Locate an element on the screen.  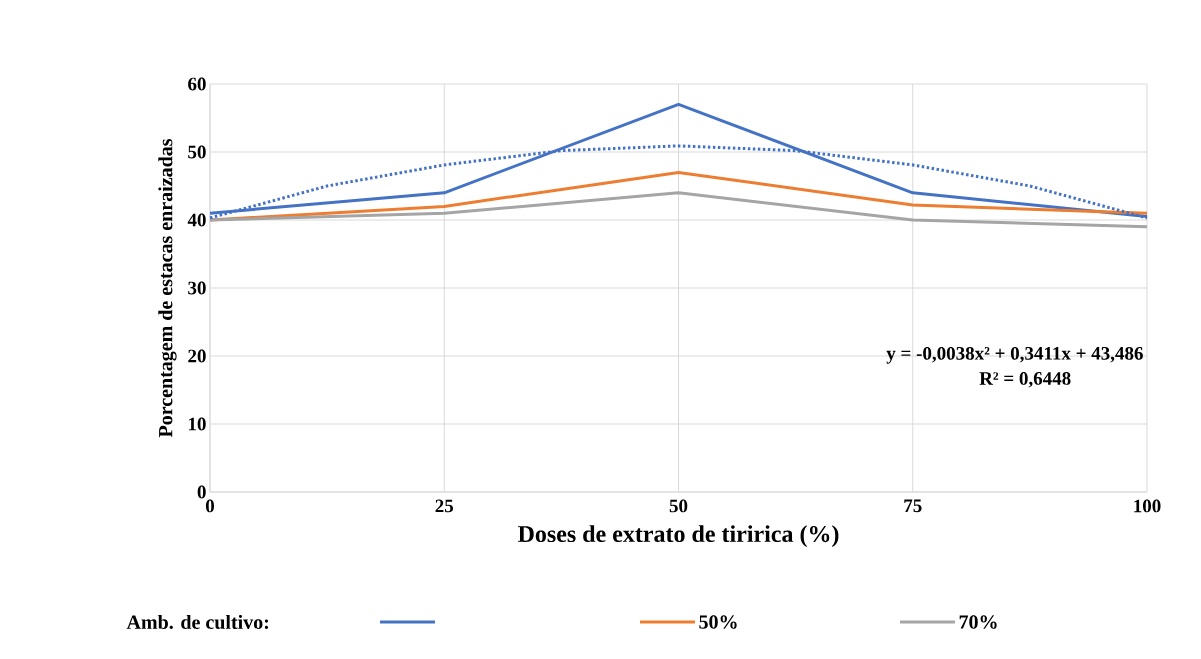
y-tick-label: 20 is located at coordinates (197, 356).